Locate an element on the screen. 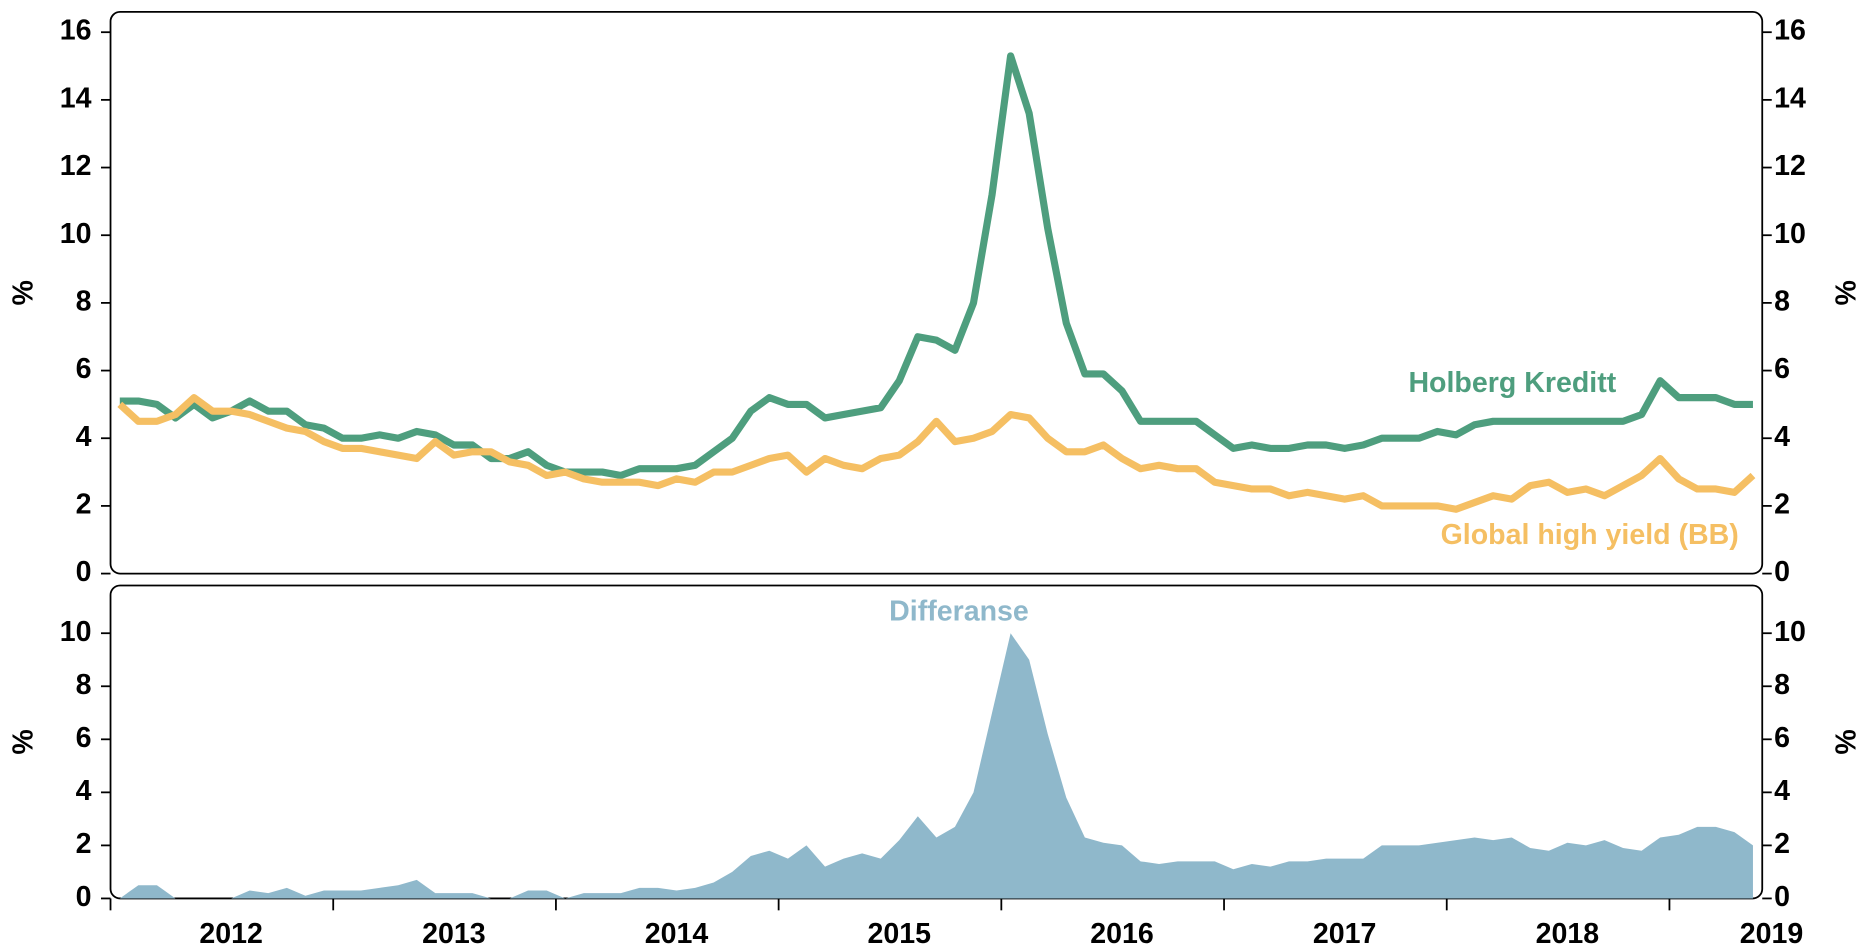  series-label: Holberg Kreditt is located at coordinates (1512, 383).